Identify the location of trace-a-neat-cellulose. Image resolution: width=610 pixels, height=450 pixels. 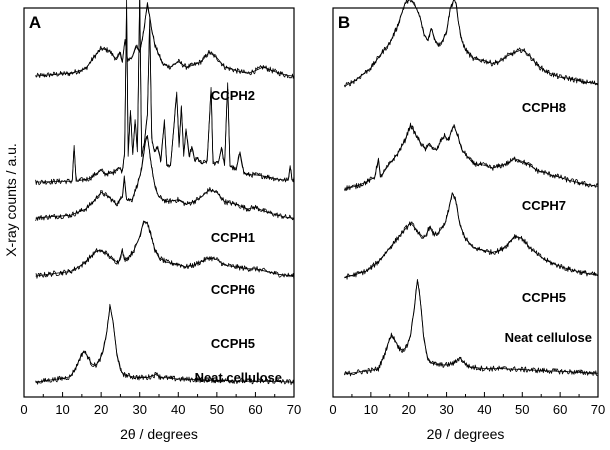
(165, 344).